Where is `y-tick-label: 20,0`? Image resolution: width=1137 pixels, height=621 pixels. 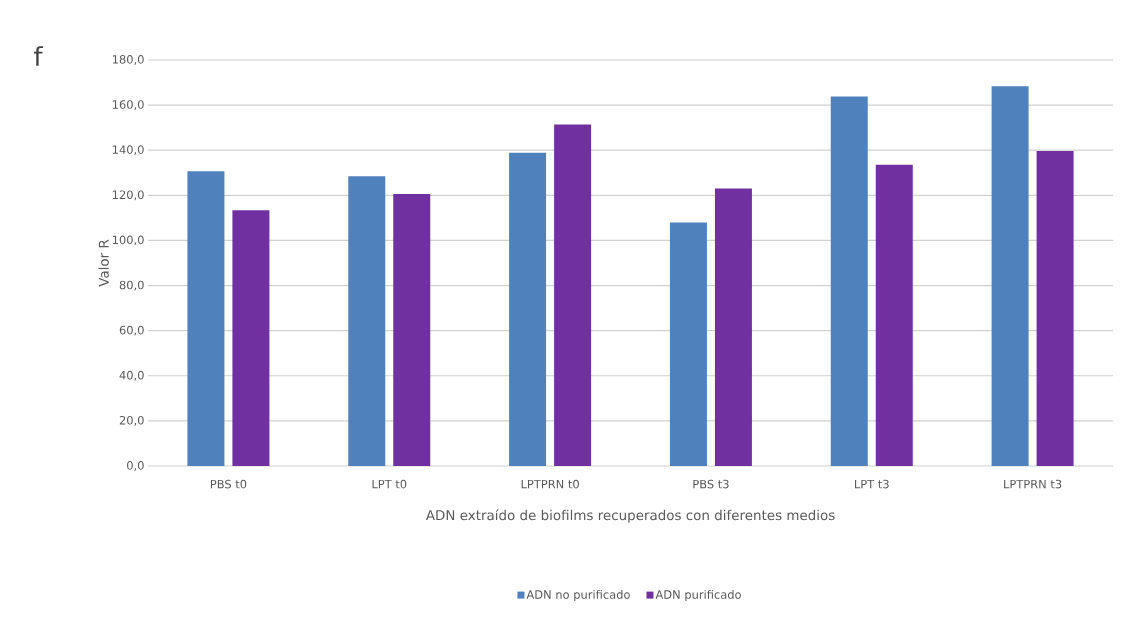
y-tick-label: 20,0 is located at coordinates (131, 420).